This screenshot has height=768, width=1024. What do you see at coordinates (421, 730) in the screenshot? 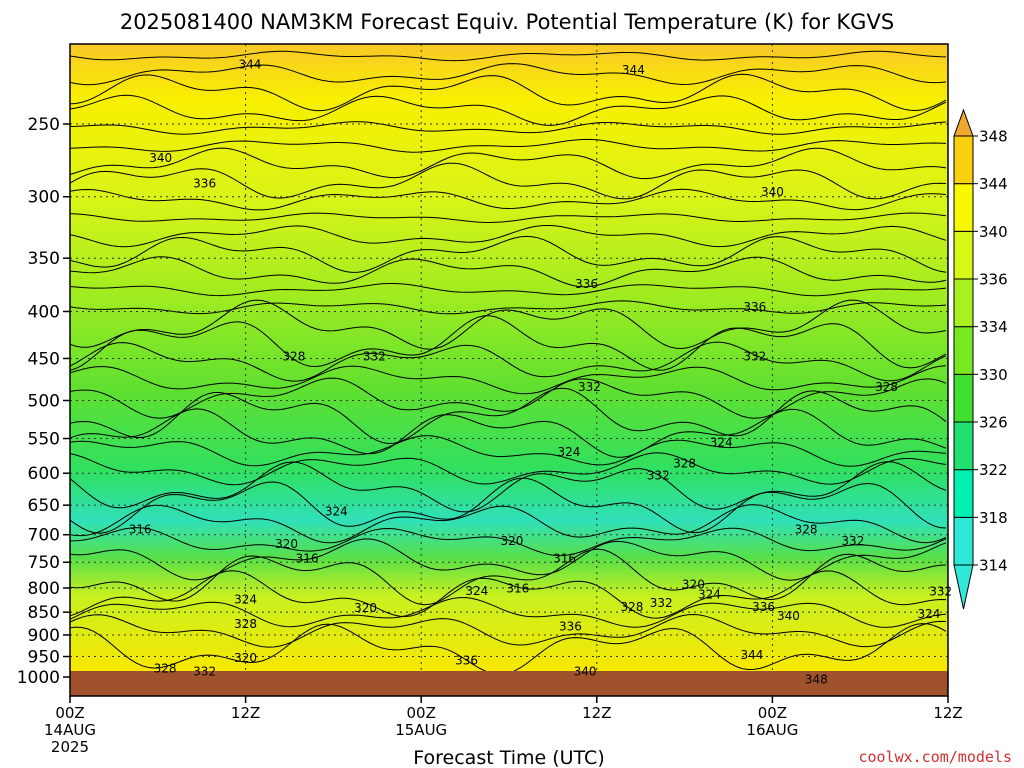
I see `x-tick-sublabel: 15AUG` at bounding box center [421, 730].